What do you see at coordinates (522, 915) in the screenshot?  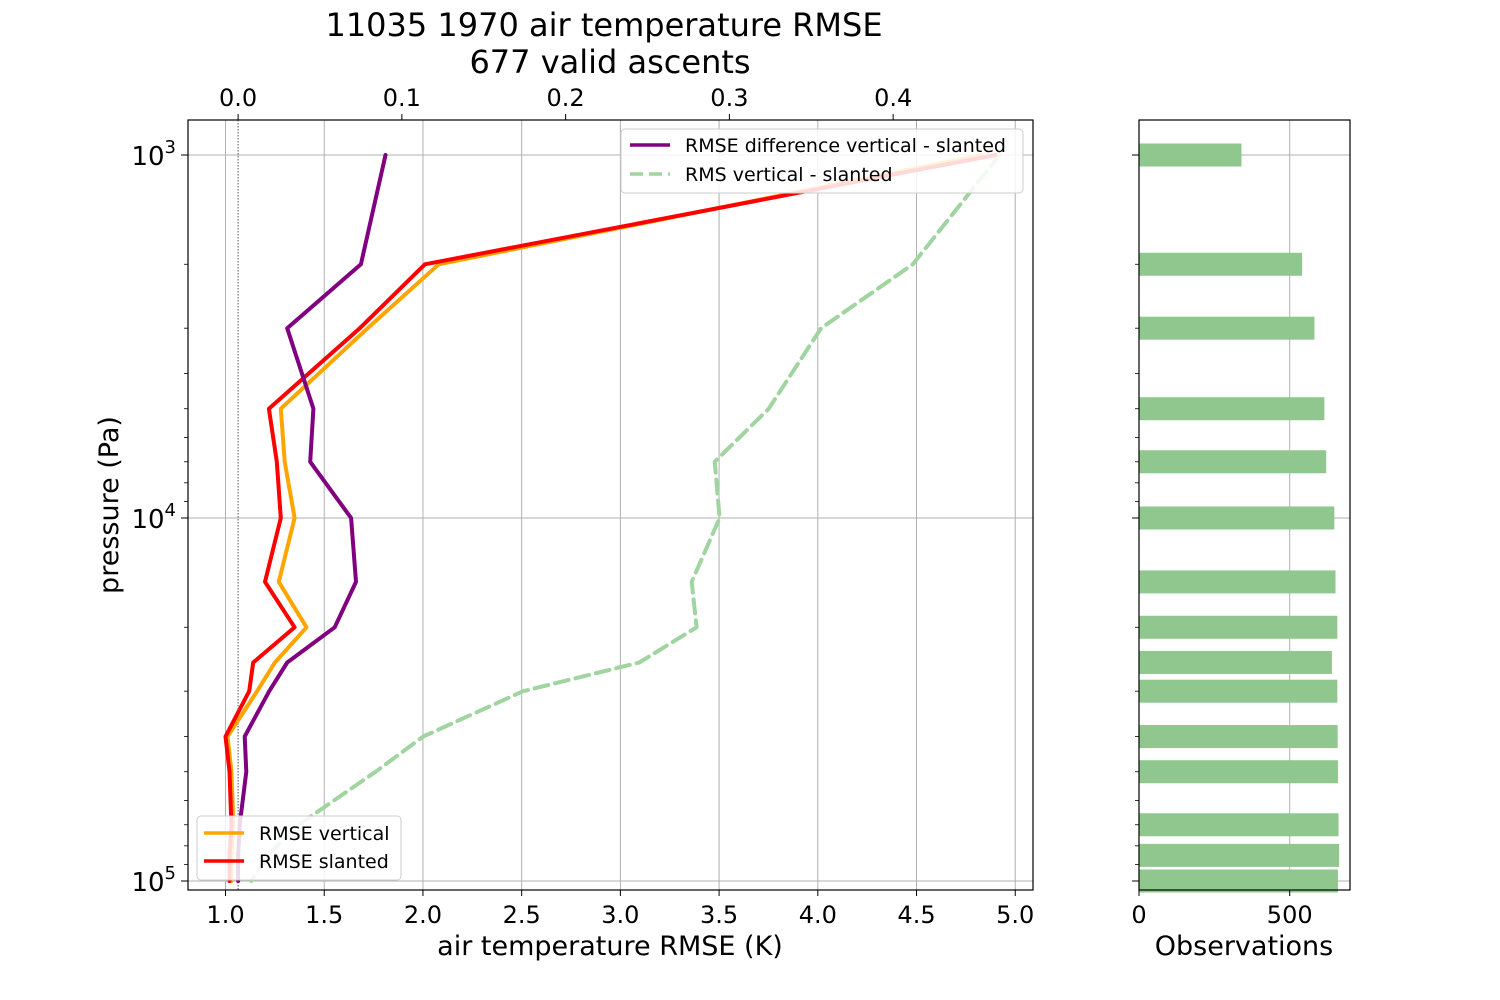 I see `x-tick-label: 2.5` at bounding box center [522, 915].